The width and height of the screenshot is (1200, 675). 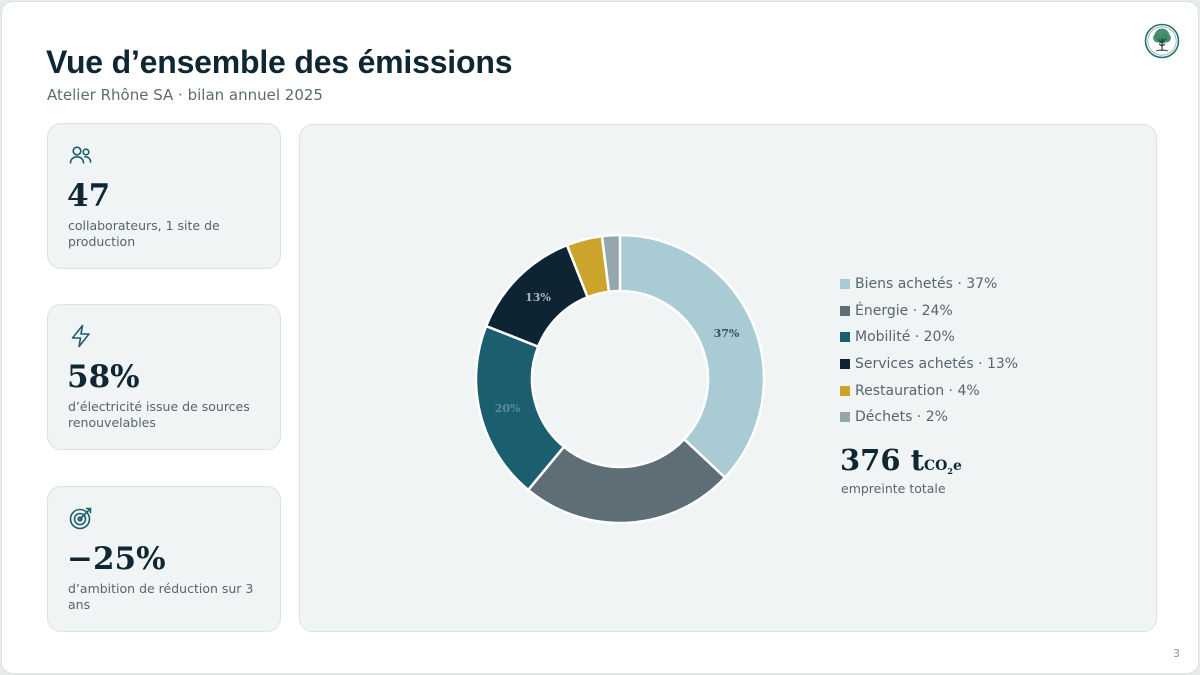 I want to click on donut-data-label-2: 20%, so click(x=508, y=408).